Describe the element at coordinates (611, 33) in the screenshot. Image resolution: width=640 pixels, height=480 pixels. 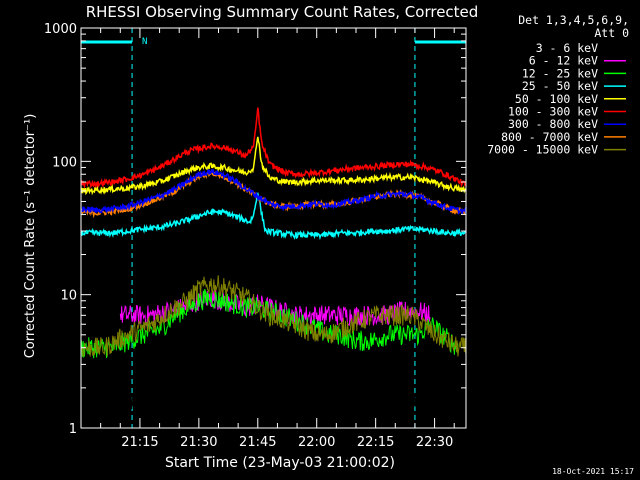
I see `legend-header-line-2: Att 0` at that location.